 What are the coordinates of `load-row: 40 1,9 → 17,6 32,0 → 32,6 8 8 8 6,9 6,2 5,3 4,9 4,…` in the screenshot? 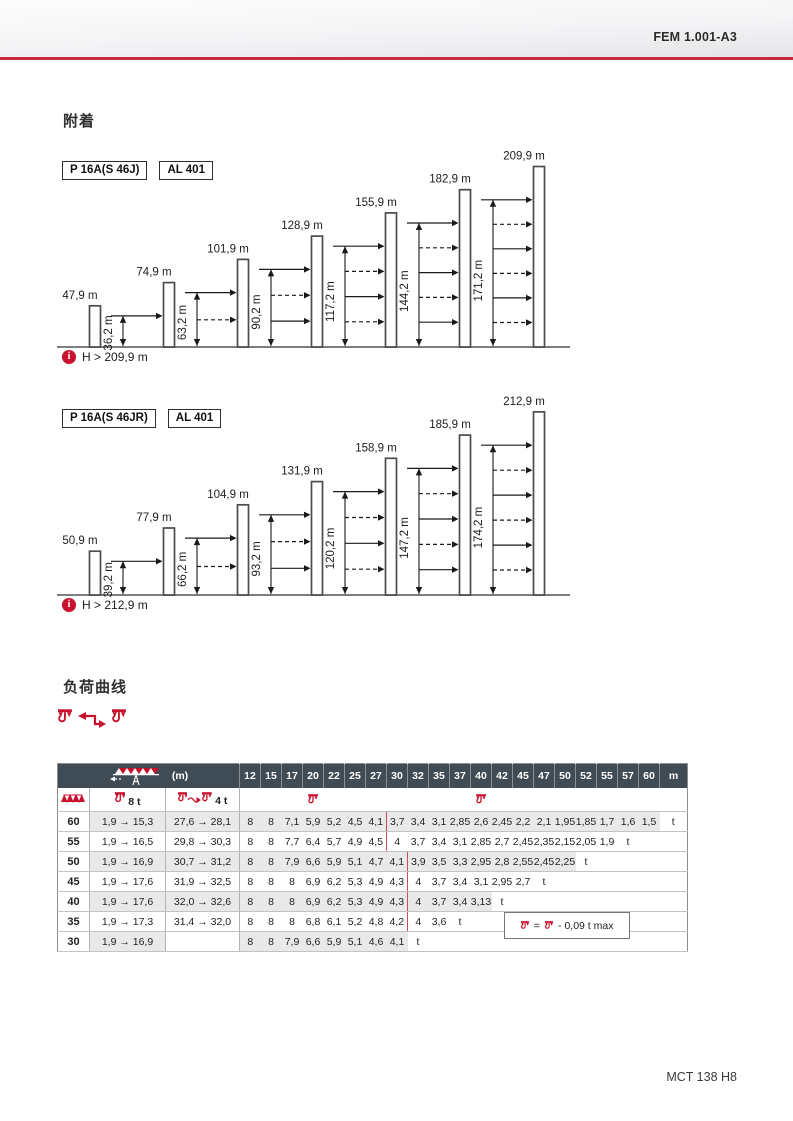 It's located at (372, 901).